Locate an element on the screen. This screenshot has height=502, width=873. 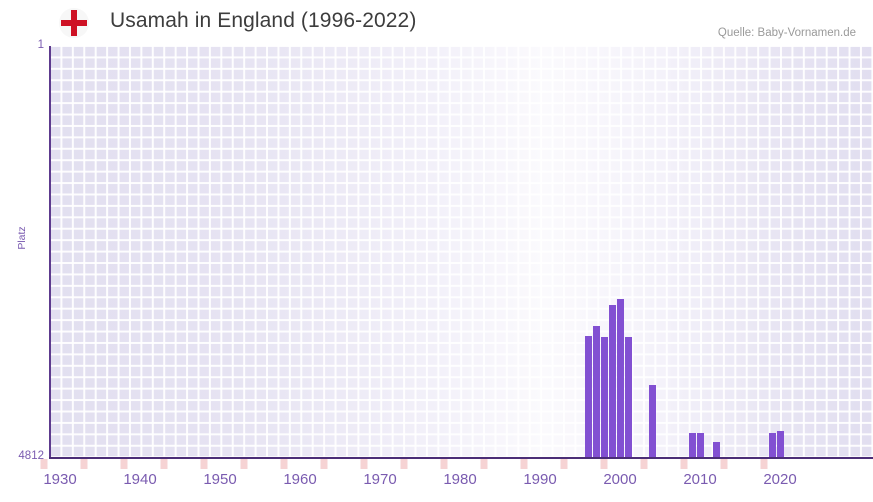
x-tick-mark-1943 is located at coordinates (164, 464).